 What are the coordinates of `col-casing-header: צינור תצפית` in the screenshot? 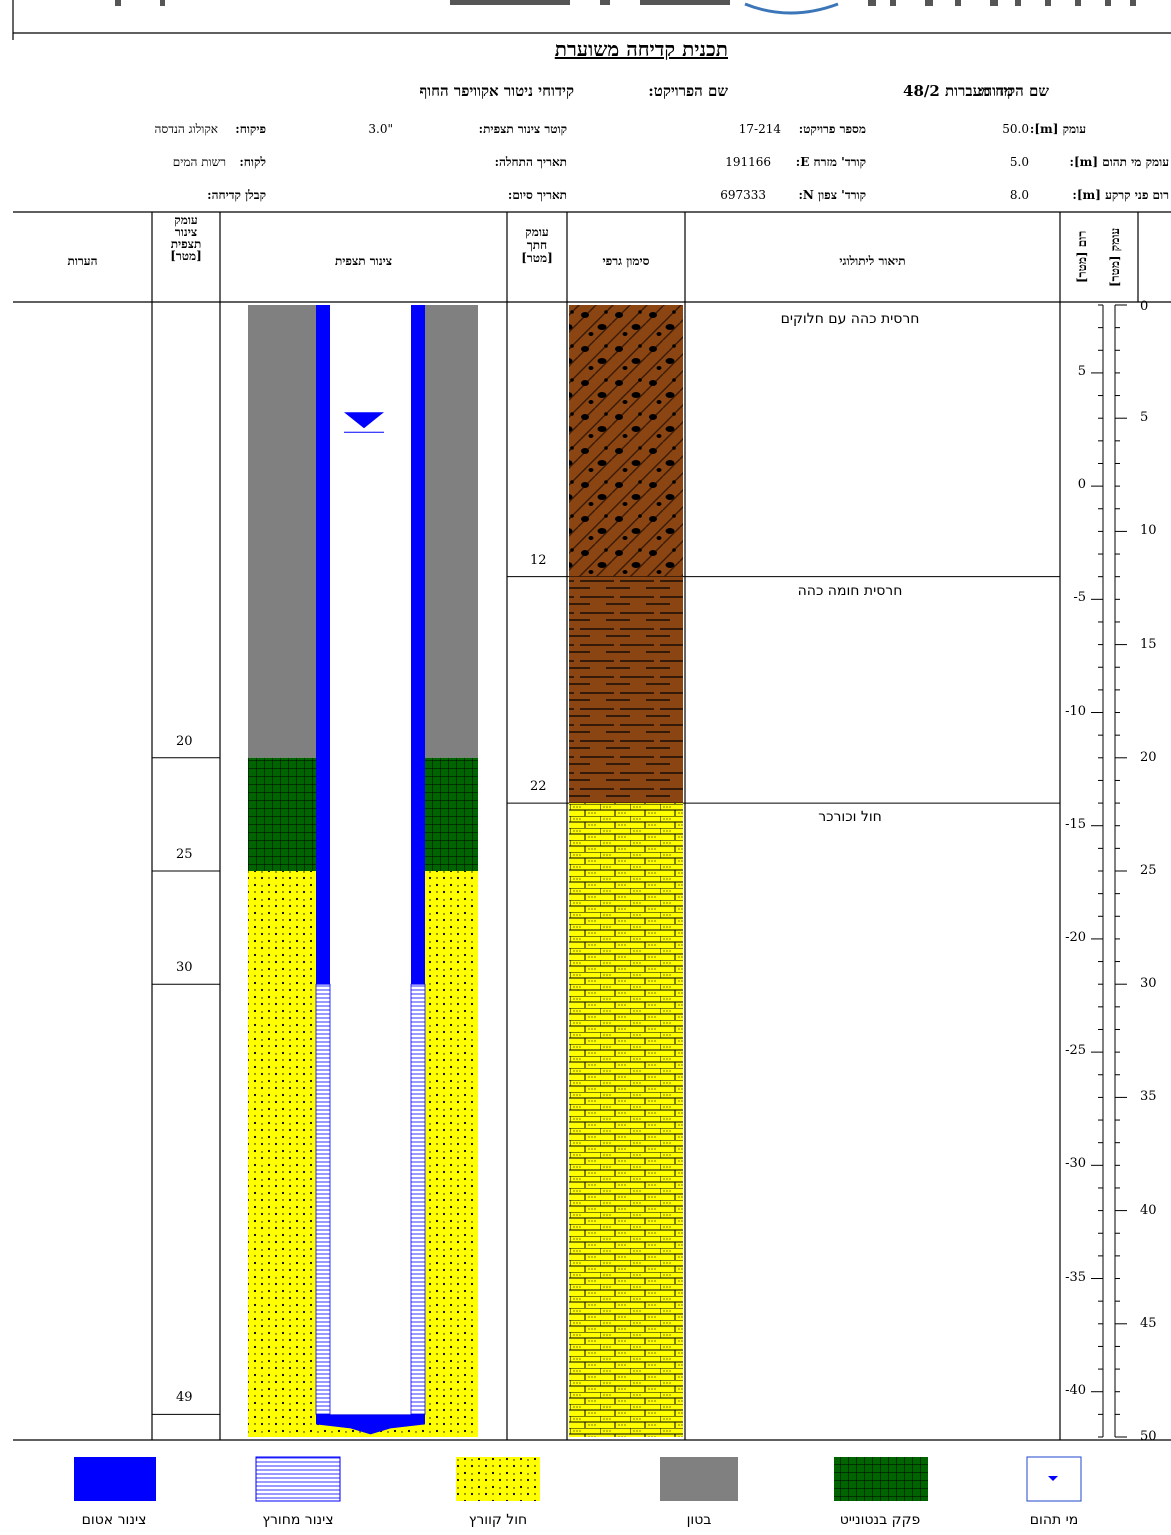 It's located at (363, 261).